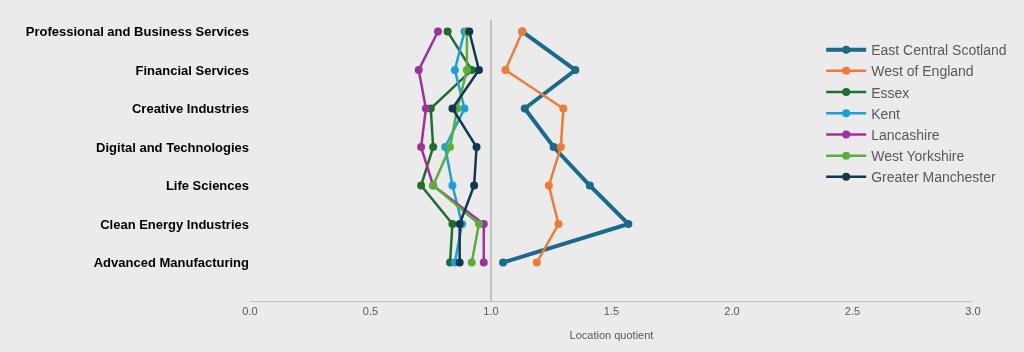 The image size is (1024, 352). What do you see at coordinates (732, 311) in the screenshot?
I see `x-tick-label: 2.0` at bounding box center [732, 311].